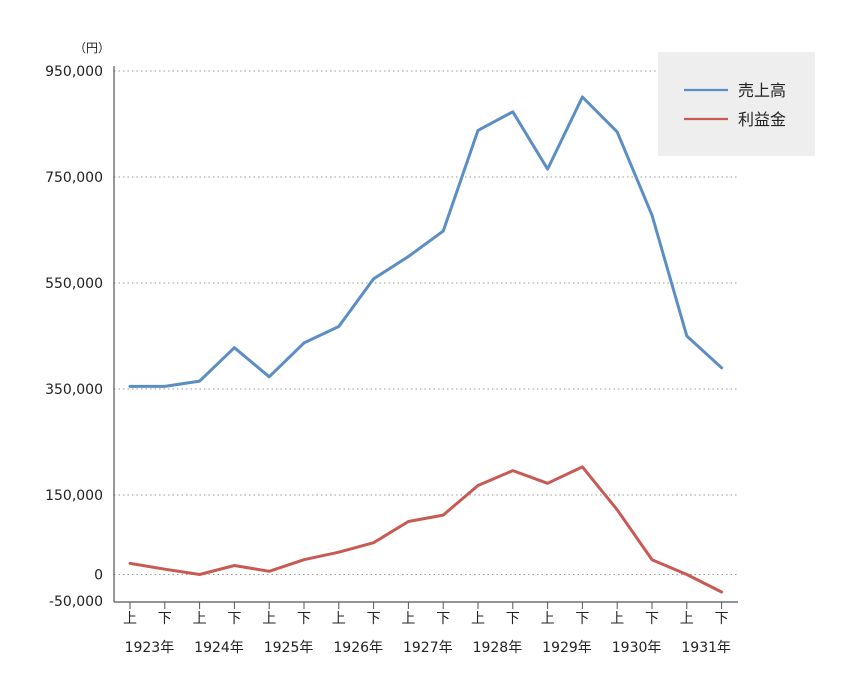  Describe the element at coordinates (358, 648) in the screenshot. I see `x-year-label: 1926年` at that location.